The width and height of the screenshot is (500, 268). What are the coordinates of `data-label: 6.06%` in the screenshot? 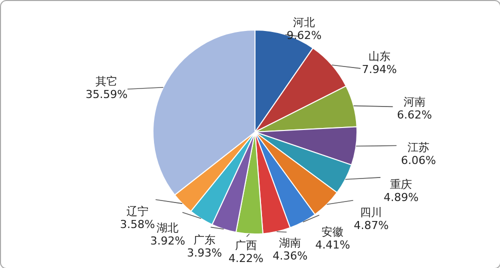 It's located at (418, 160).